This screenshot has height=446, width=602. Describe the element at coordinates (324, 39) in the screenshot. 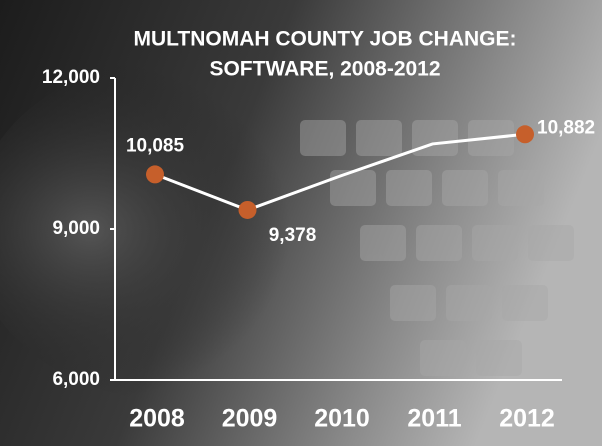

I see `chart-title: MULTNOMAH COUNTY JOB CHANGE:` at that location.